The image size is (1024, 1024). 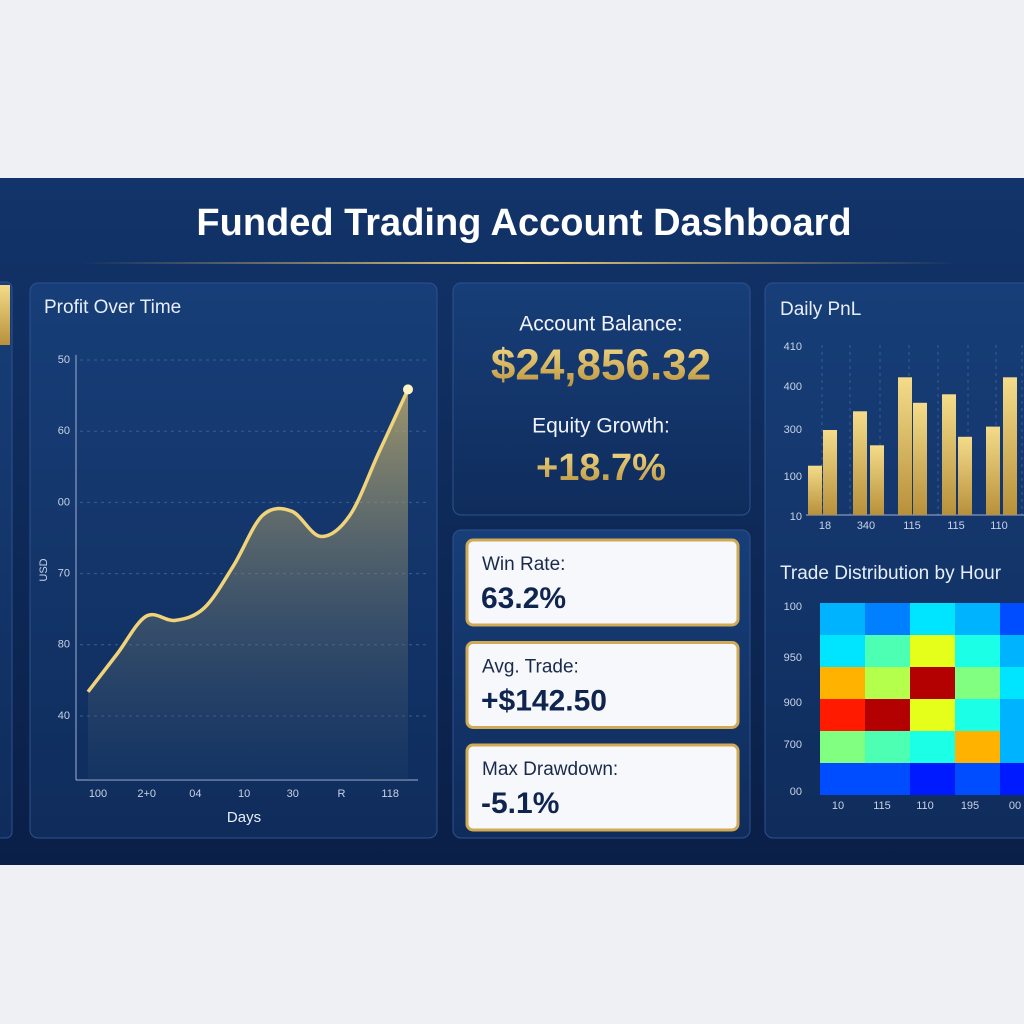 I want to click on balance-panel, so click(x=601, y=399).